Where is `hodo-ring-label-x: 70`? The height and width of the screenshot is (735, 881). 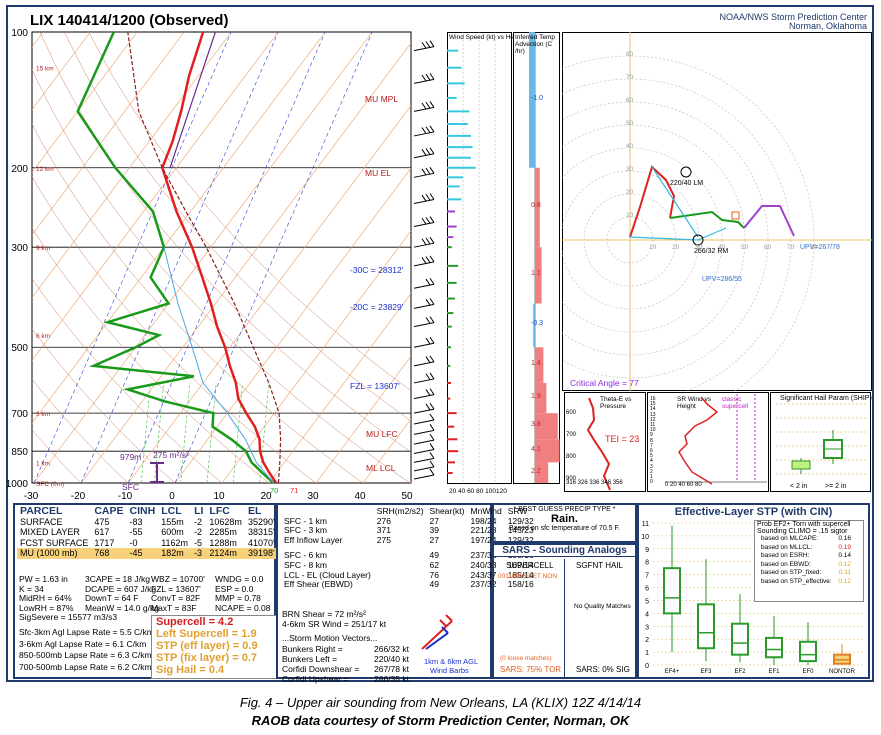
hodo-ring-label-x: 70 is located at coordinates (791, 247).